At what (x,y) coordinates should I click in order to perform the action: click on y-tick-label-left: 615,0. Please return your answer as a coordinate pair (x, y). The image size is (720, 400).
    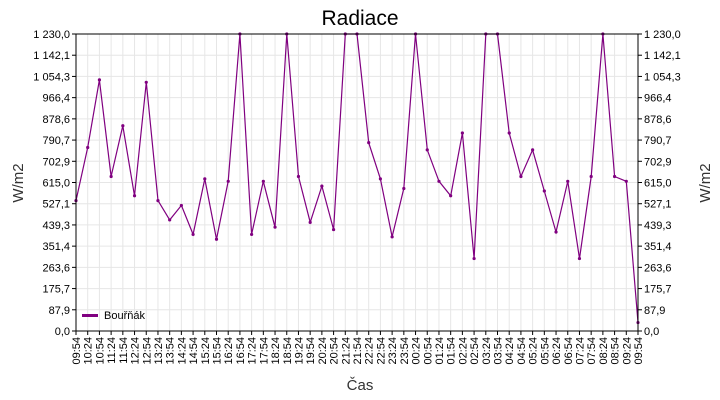
    Looking at the image, I should click on (56, 184).